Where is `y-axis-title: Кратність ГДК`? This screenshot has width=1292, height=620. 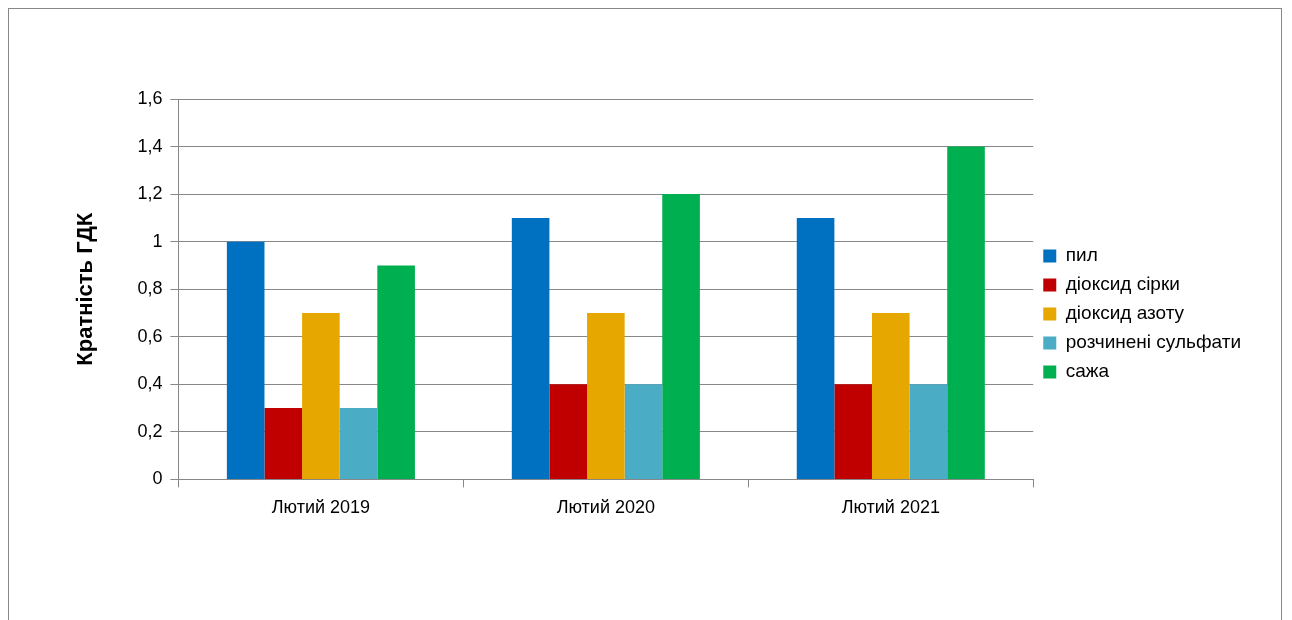 y-axis-title: Кратність ГДК is located at coordinates (85, 289).